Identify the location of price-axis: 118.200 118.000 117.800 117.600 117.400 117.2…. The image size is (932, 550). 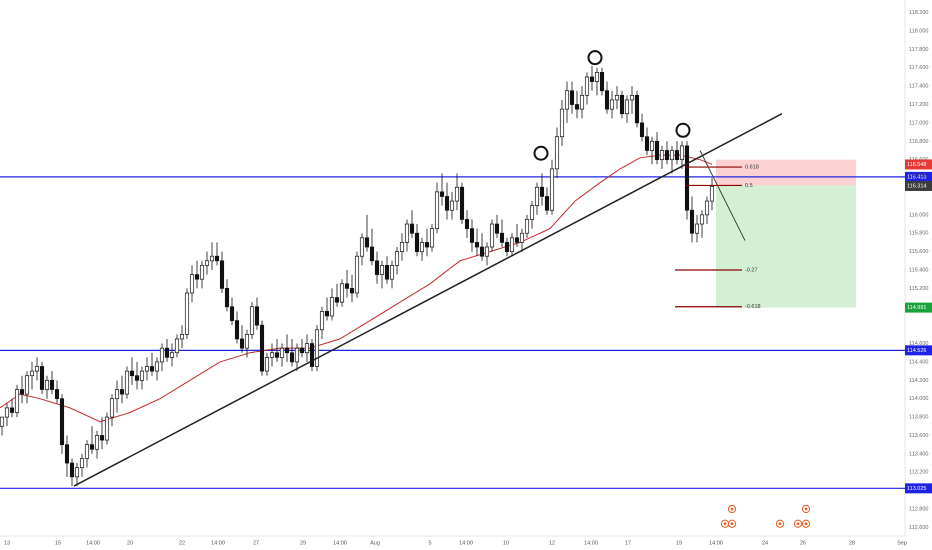
(918, 270).